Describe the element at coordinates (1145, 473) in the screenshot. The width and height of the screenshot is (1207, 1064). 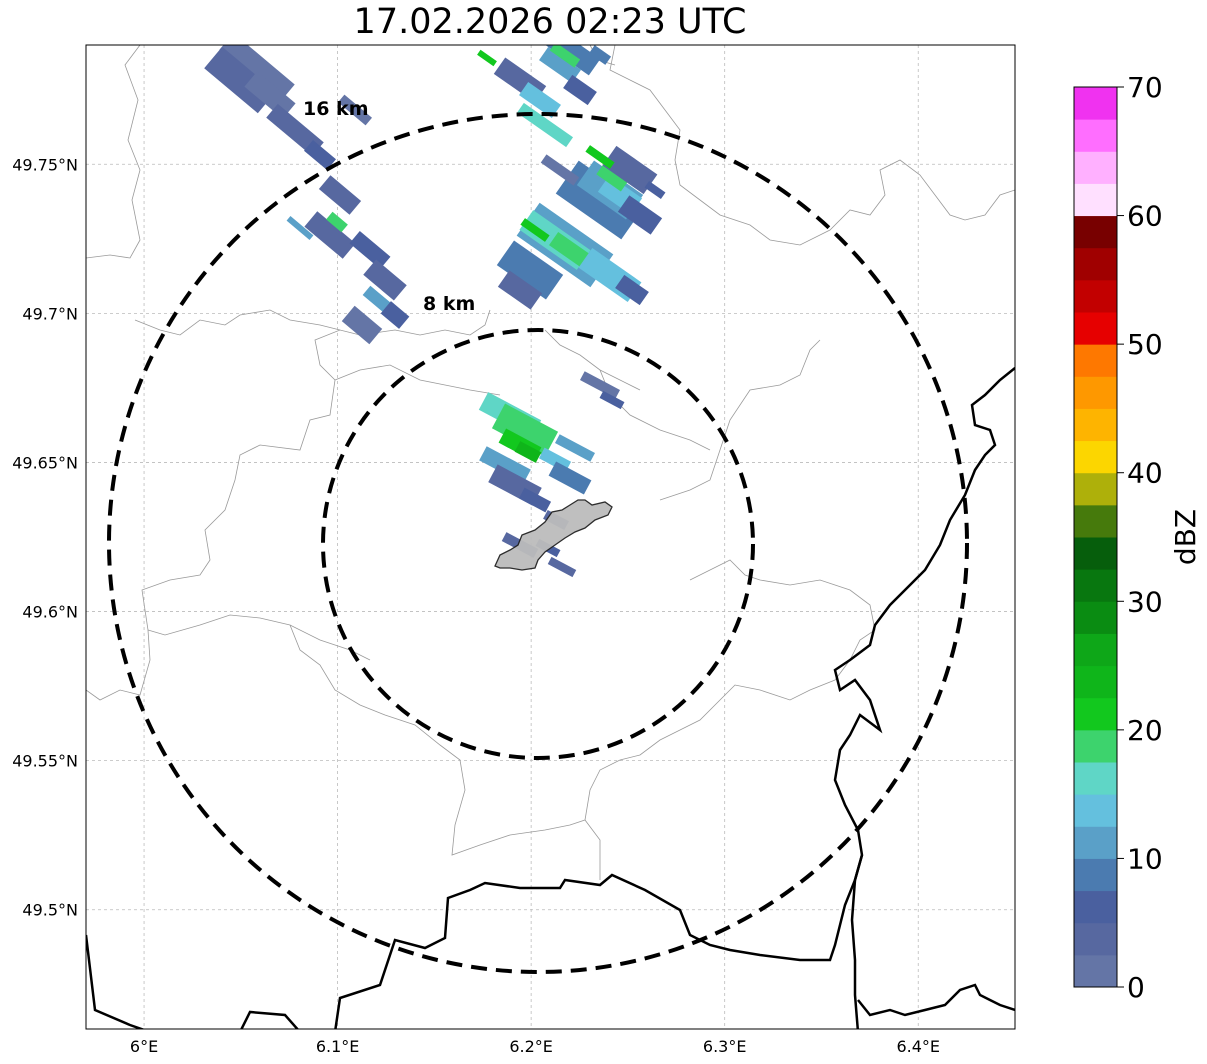
I see `colorbar-tick-label: 40` at that location.